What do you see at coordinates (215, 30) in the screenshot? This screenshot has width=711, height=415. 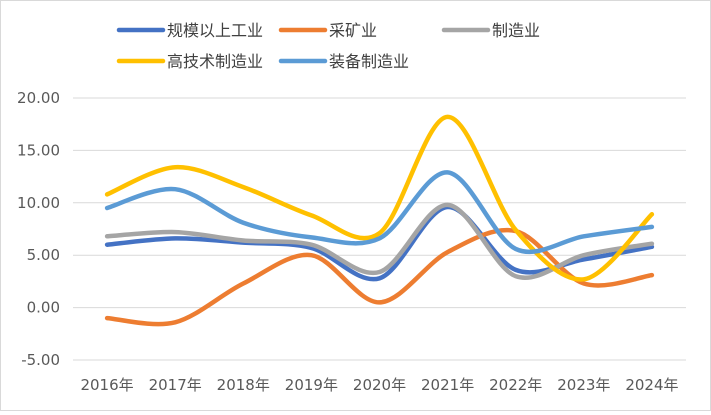 I see `legend-label: 规模以上工业` at bounding box center [215, 30].